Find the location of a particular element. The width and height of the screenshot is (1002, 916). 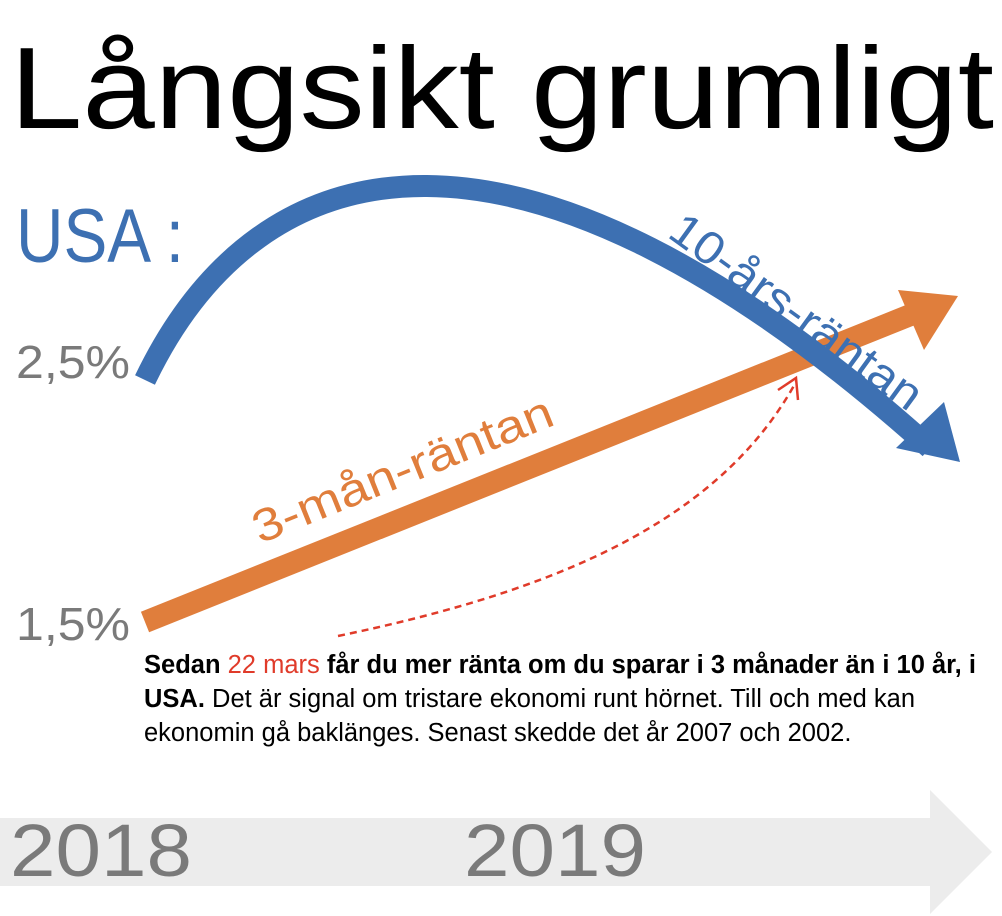

chart-subtitle: USA : is located at coordinates (100, 236).